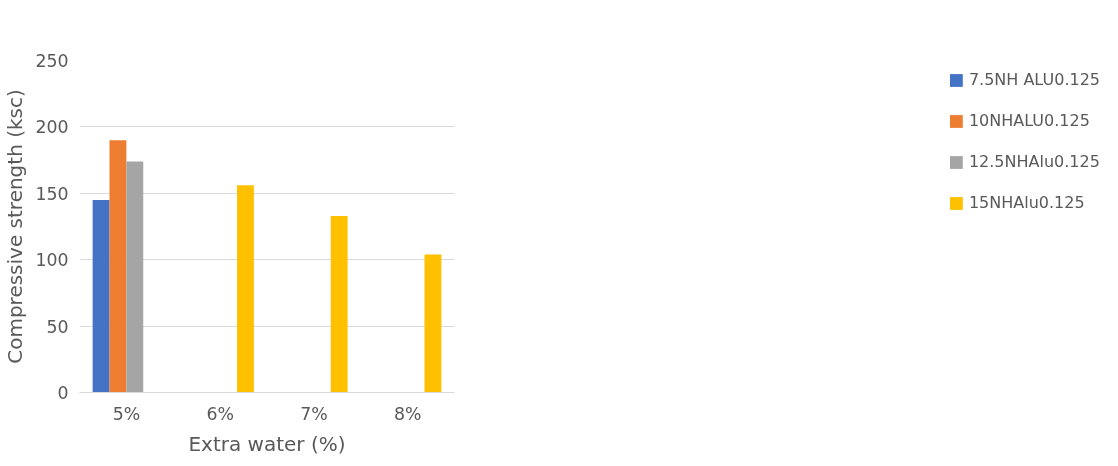 This screenshot has height=466, width=1118. I want to click on x-tick-label: 5%, so click(126, 413).